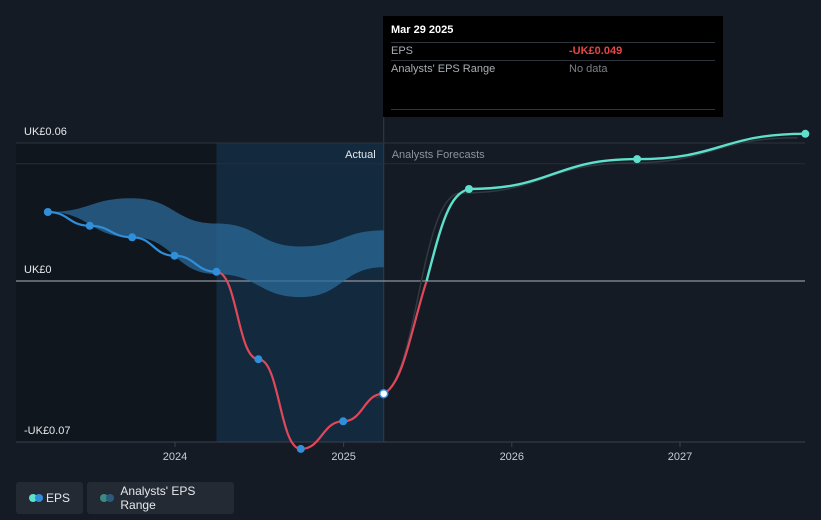 Image resolution: width=821 pixels, height=520 pixels. Describe the element at coordinates (443, 69) in the screenshot. I see `tooltip-range-label: Analysts' EPS Range` at that location.